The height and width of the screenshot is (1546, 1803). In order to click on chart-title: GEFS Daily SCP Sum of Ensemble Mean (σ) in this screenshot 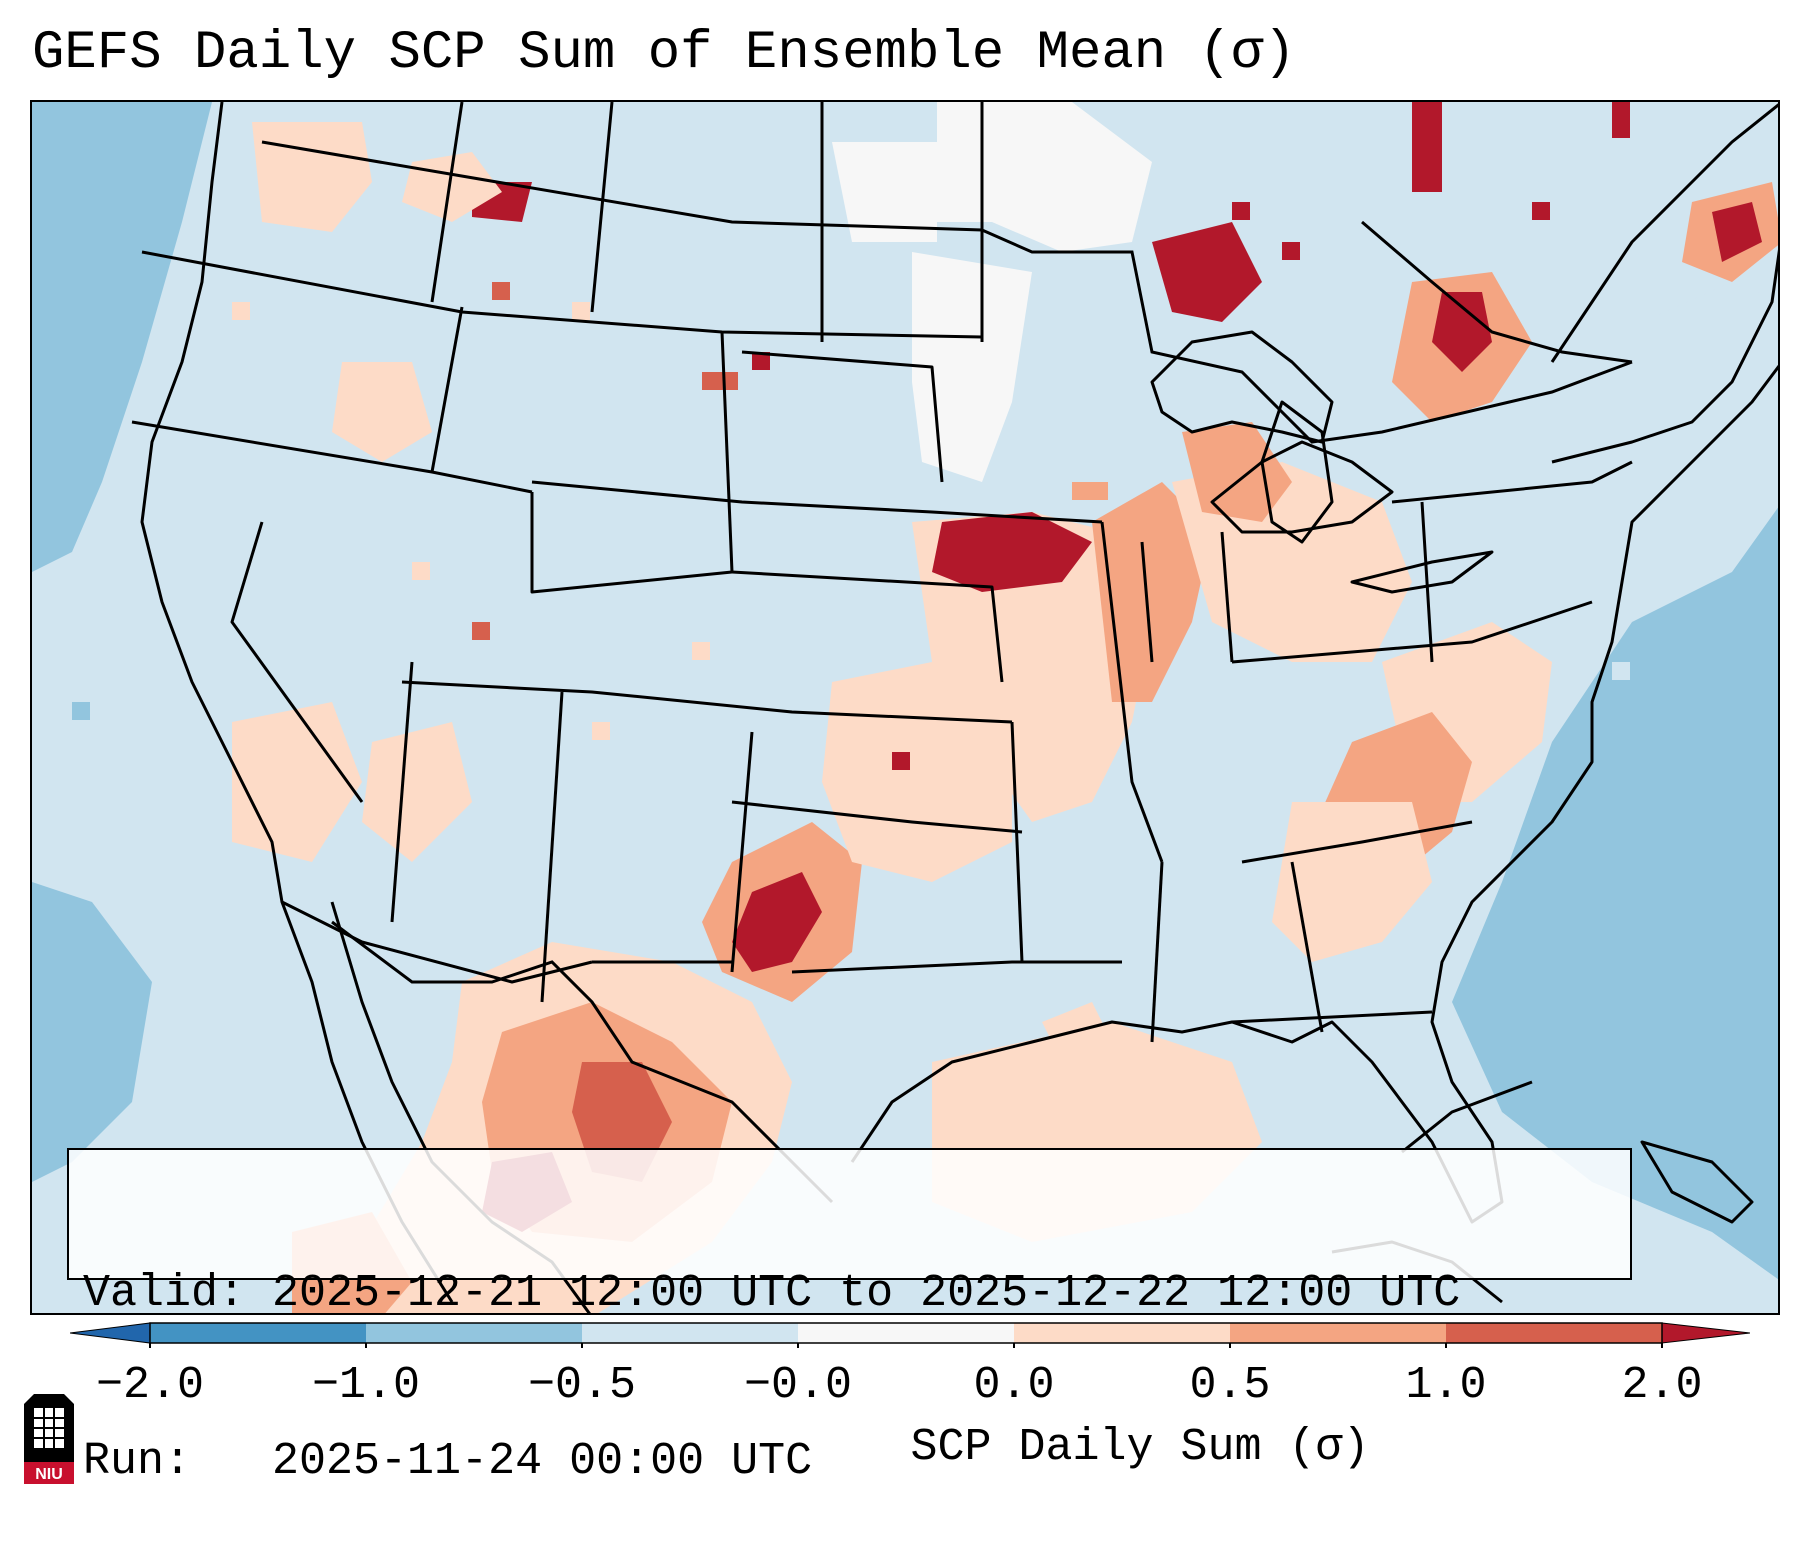, I will do `click(664, 53)`.